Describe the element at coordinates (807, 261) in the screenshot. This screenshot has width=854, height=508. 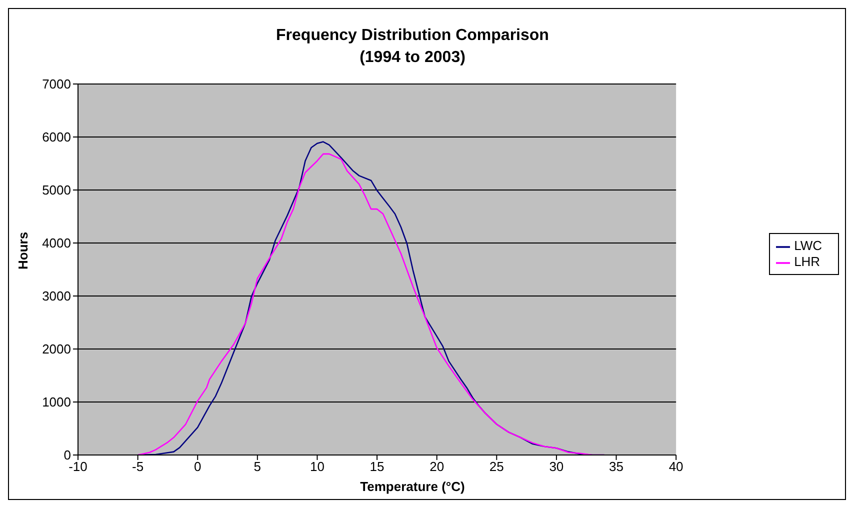
I see `legend-label: LHR` at that location.